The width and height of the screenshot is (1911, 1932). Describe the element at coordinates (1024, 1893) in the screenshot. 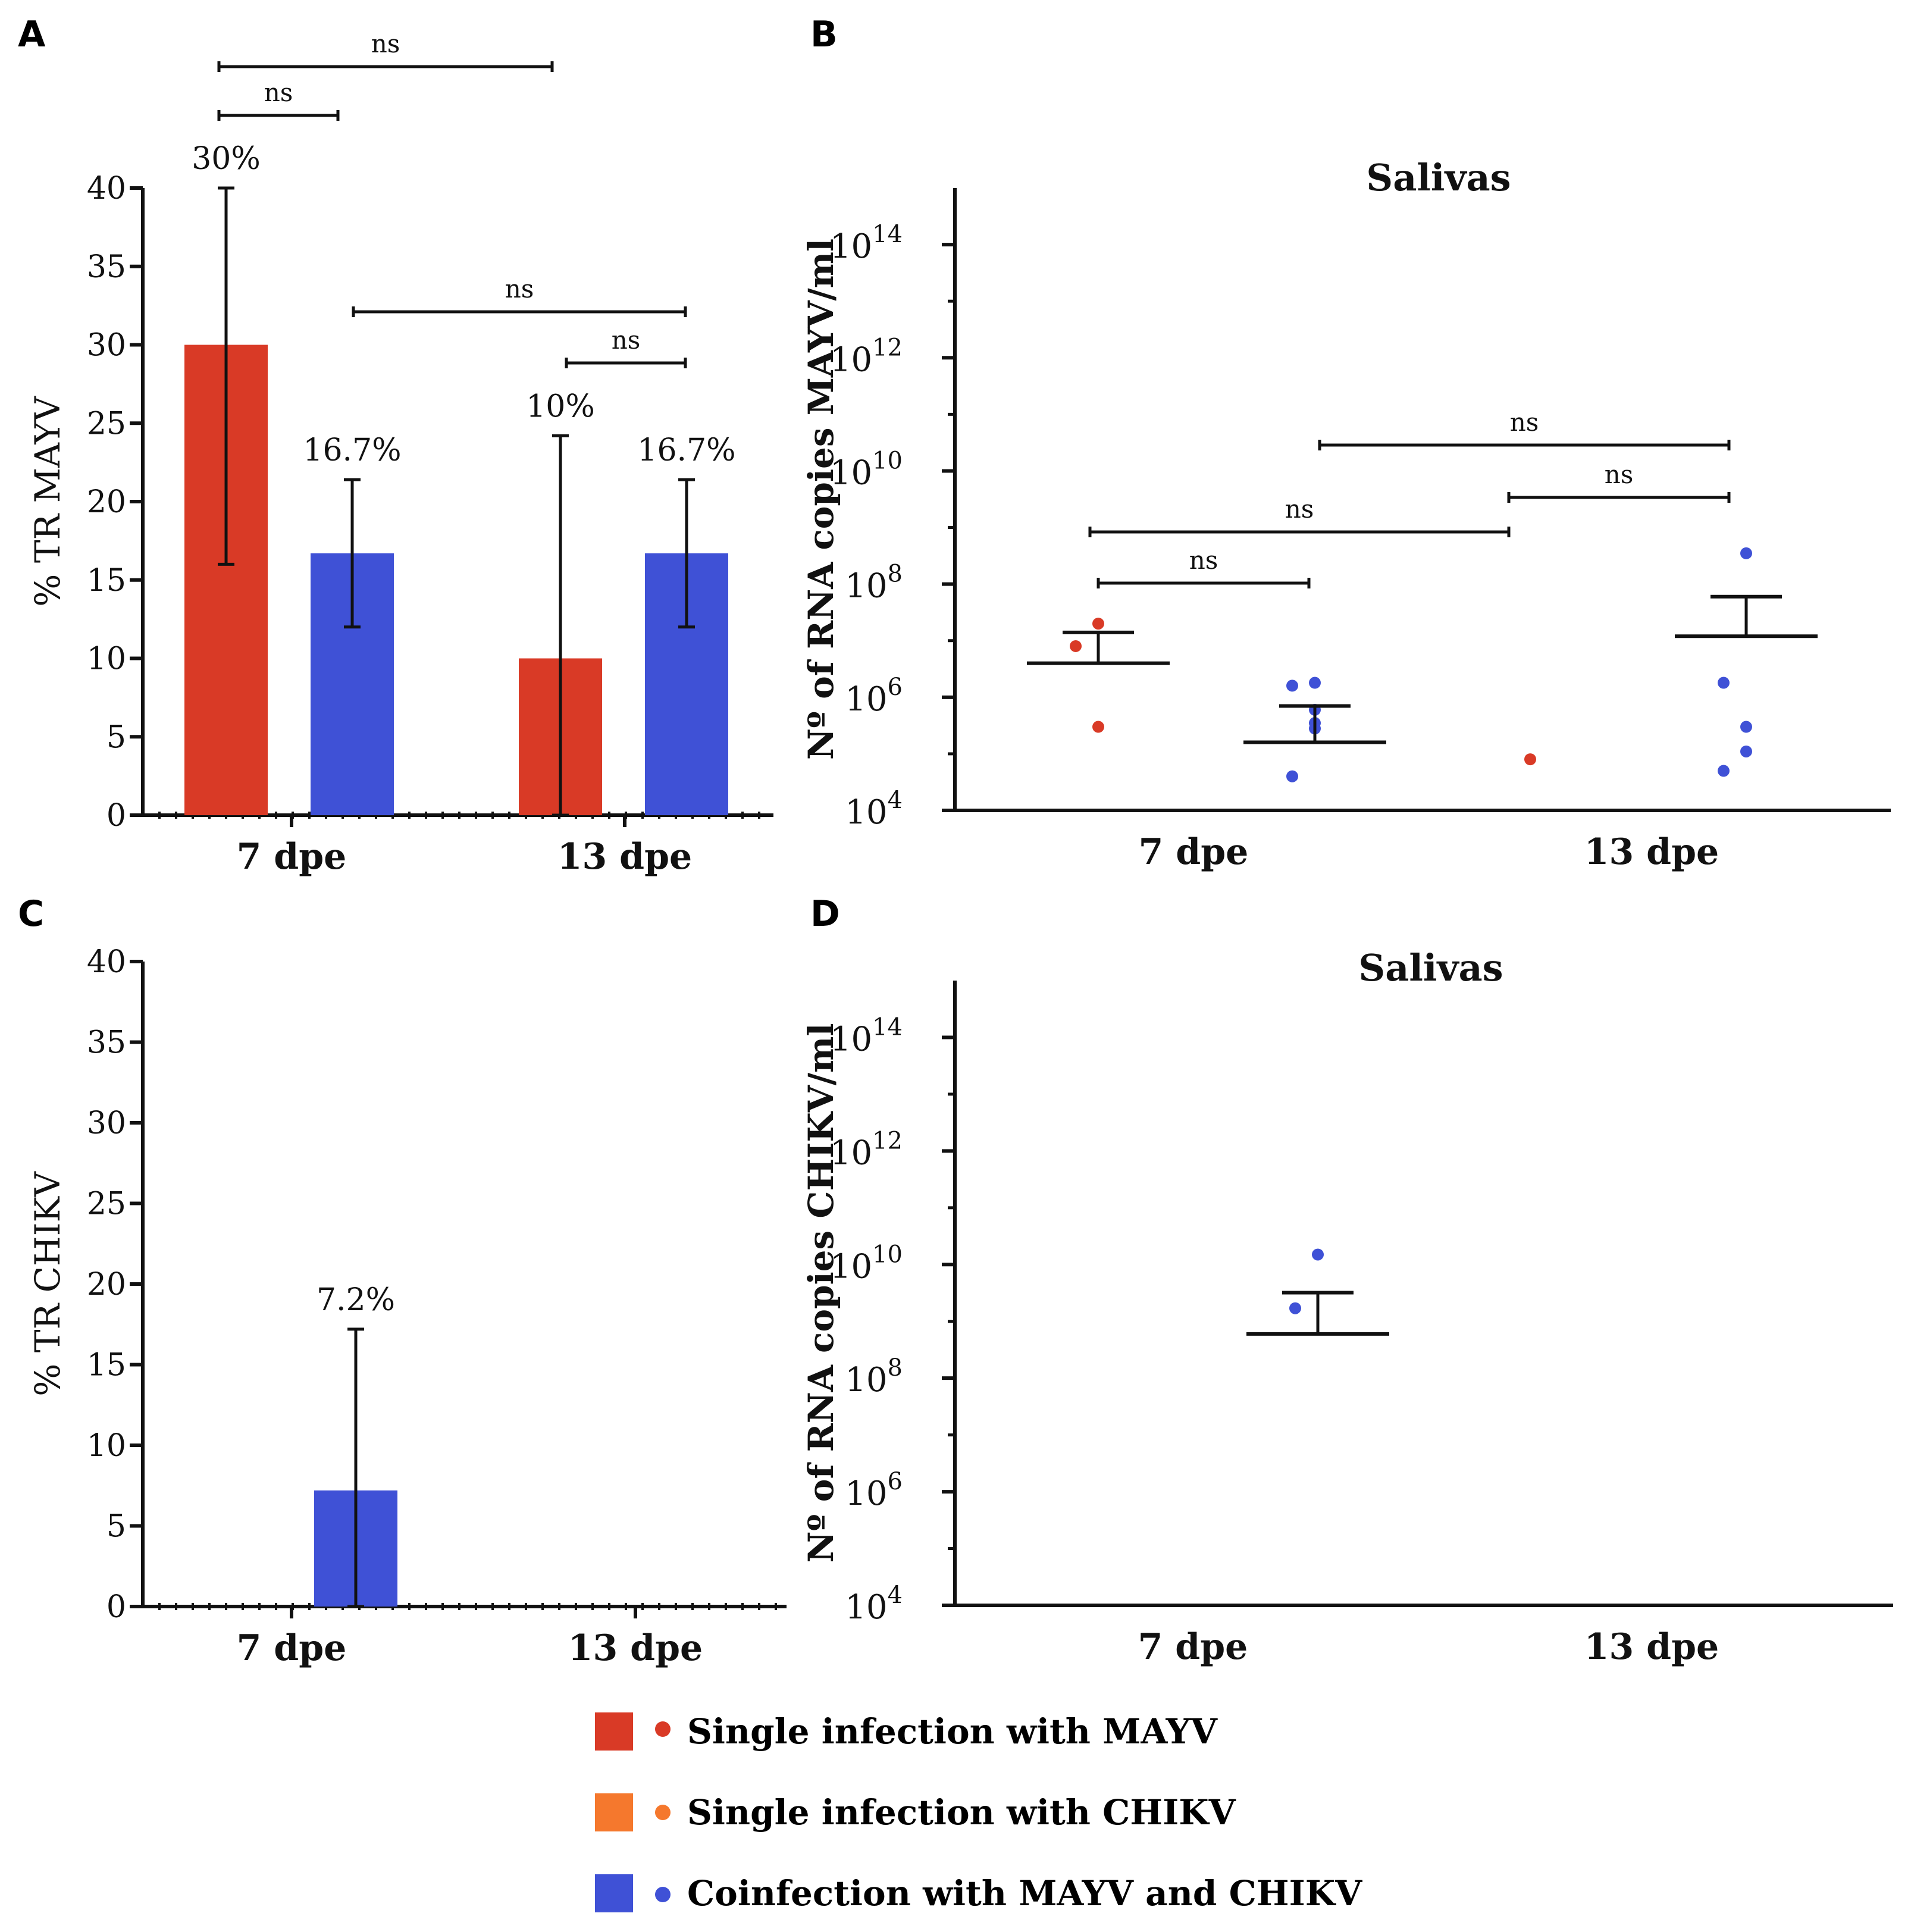

I see `legend-label-coinfection: Coinfection with MAYV and CHIKV` at that location.